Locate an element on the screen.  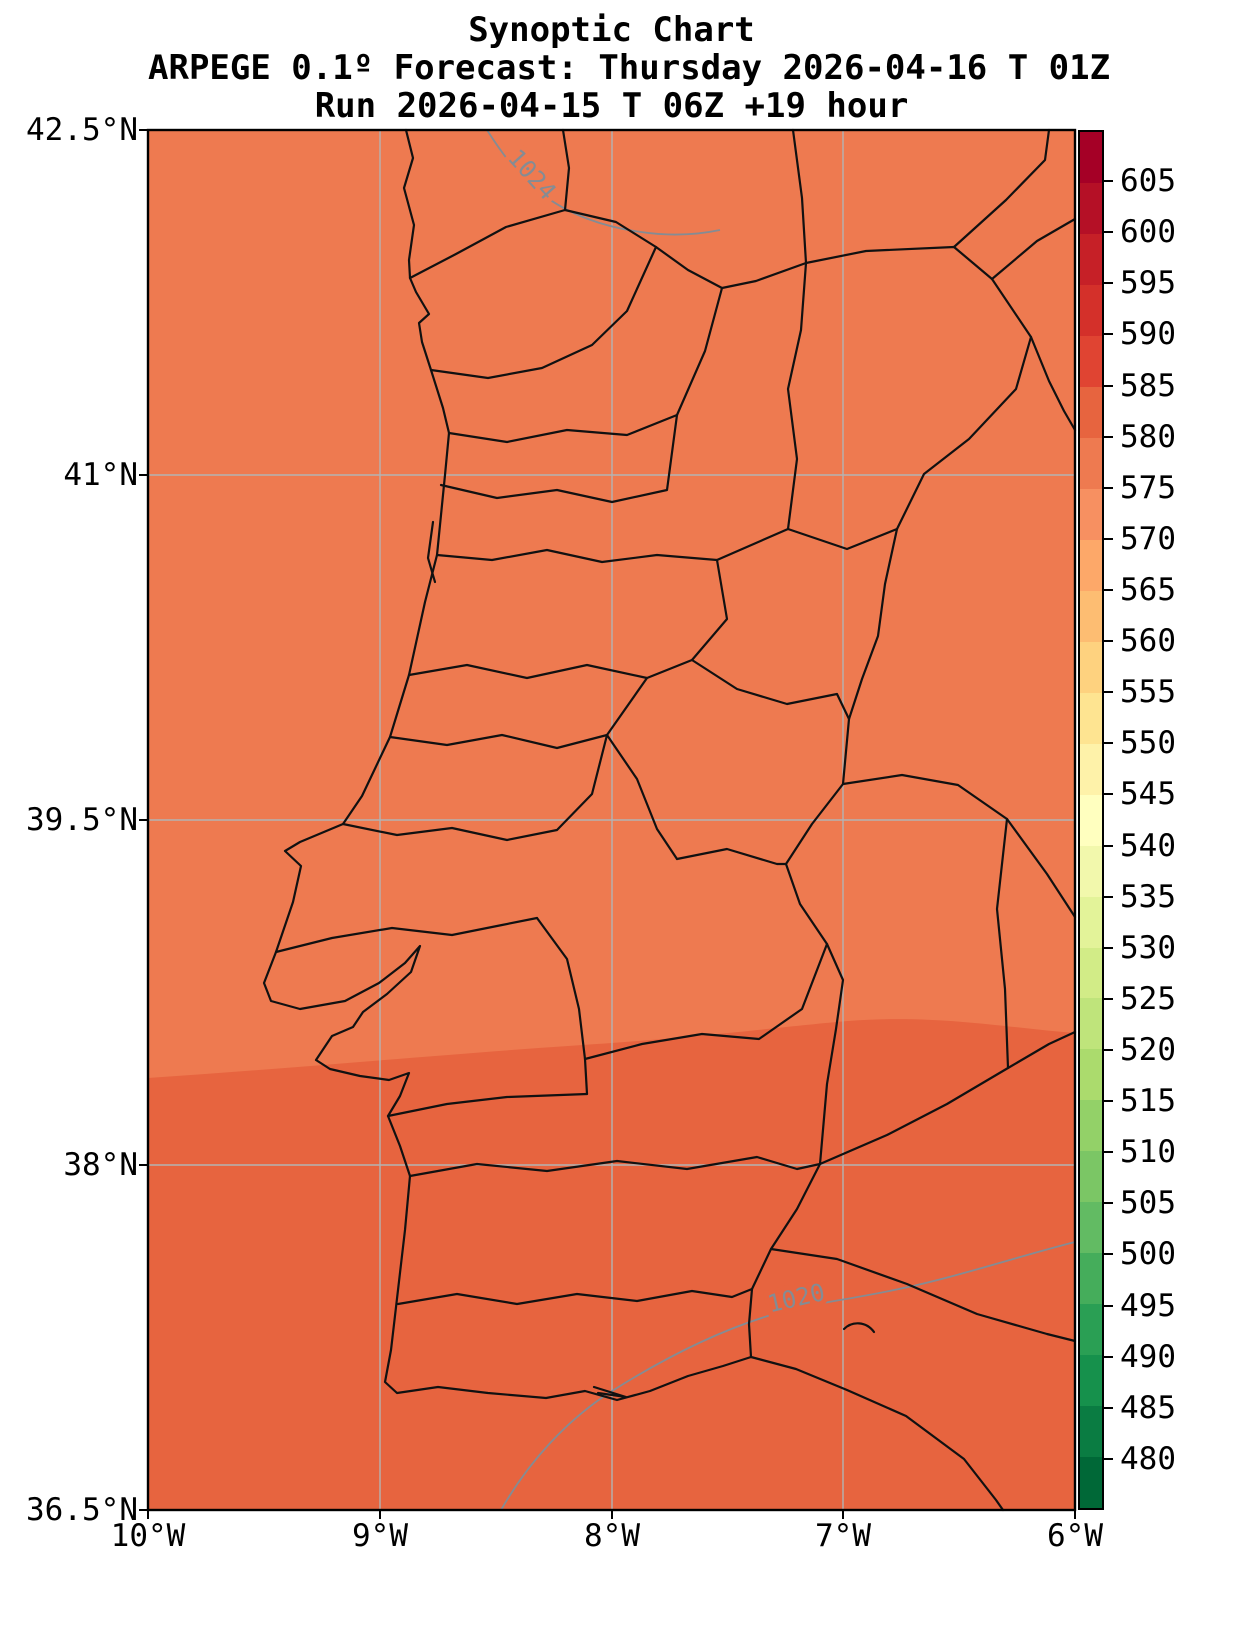
colorbar-tick-label: 535 is located at coordinates (1148, 896).